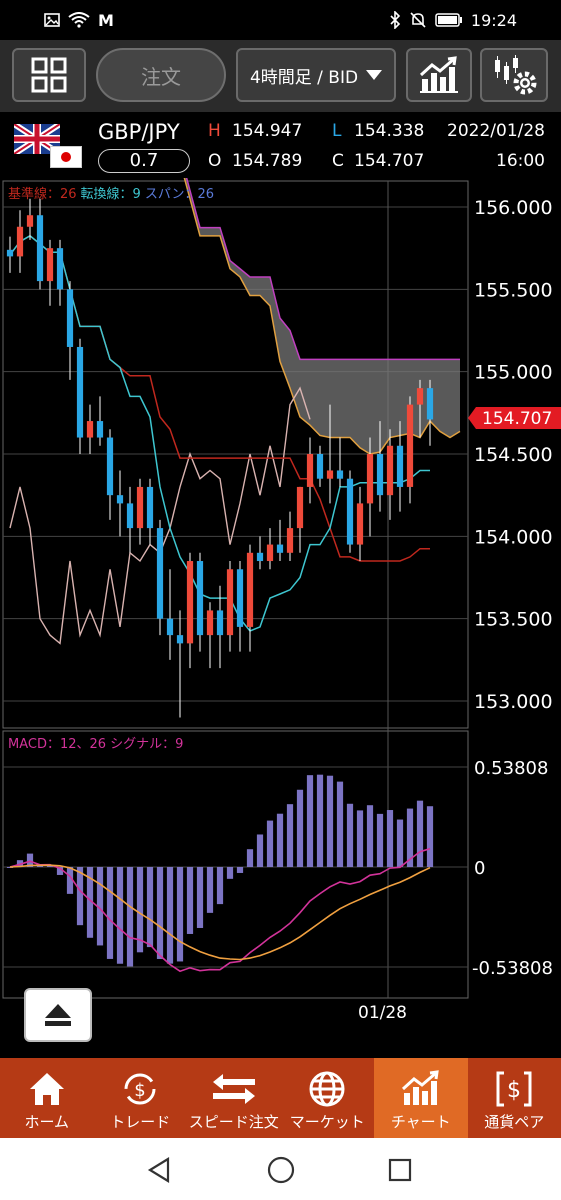  I want to click on period-select: 4時間足 / BID, so click(316, 75).